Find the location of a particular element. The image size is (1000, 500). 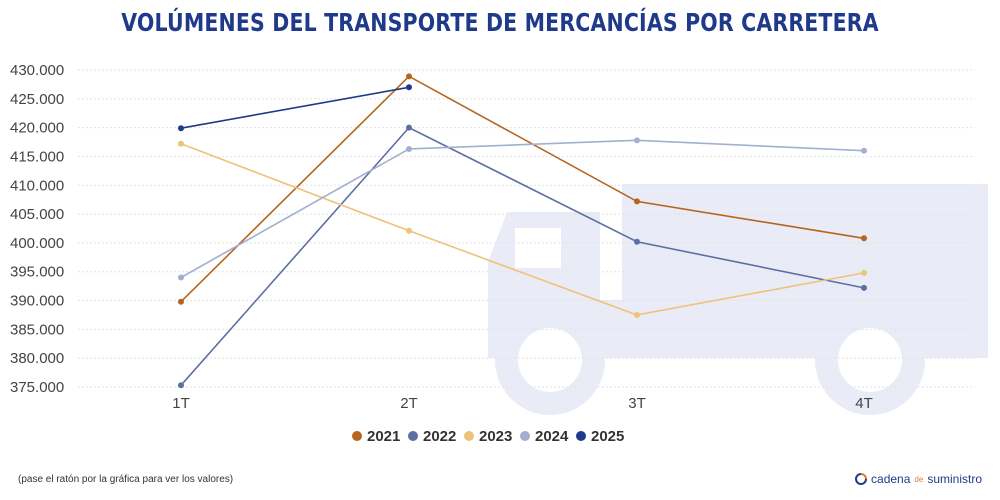

legend-item-2024: 2024 is located at coordinates (544, 436).